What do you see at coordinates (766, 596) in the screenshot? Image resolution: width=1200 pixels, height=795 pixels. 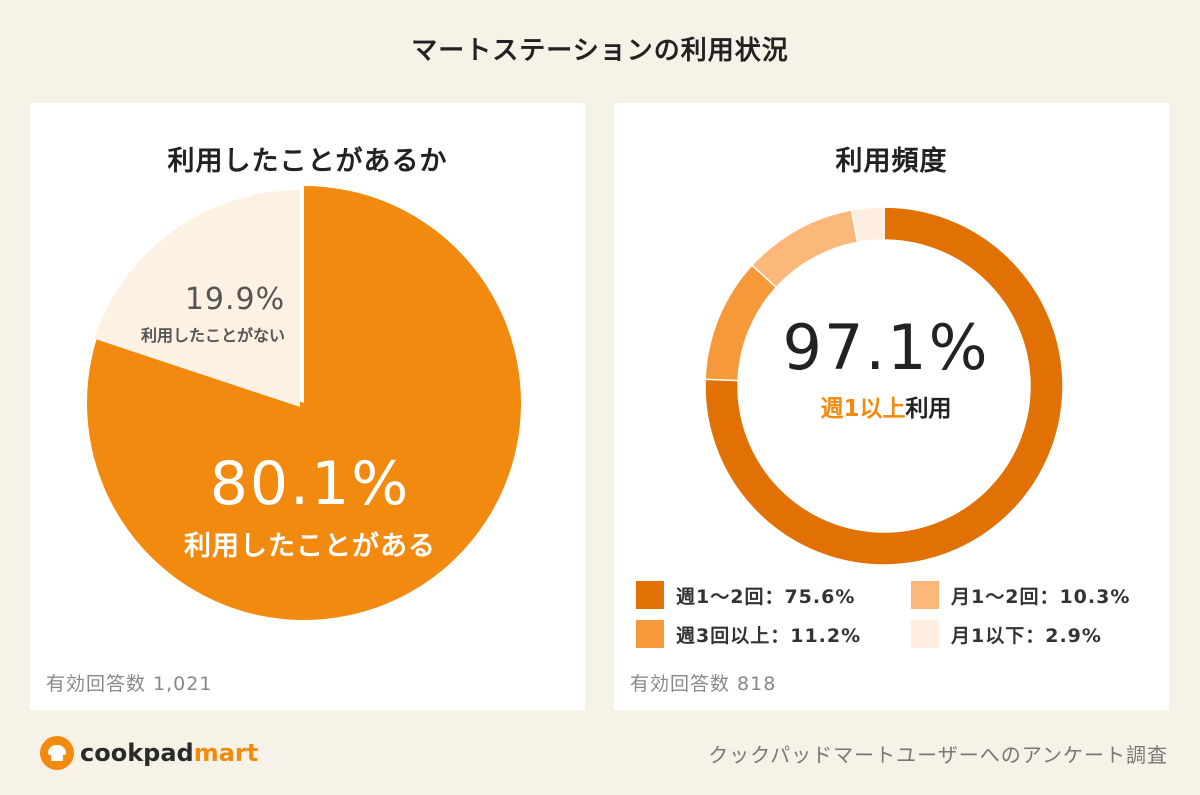 I see `legend-label: 週1〜2回：75.6%` at bounding box center [766, 596].